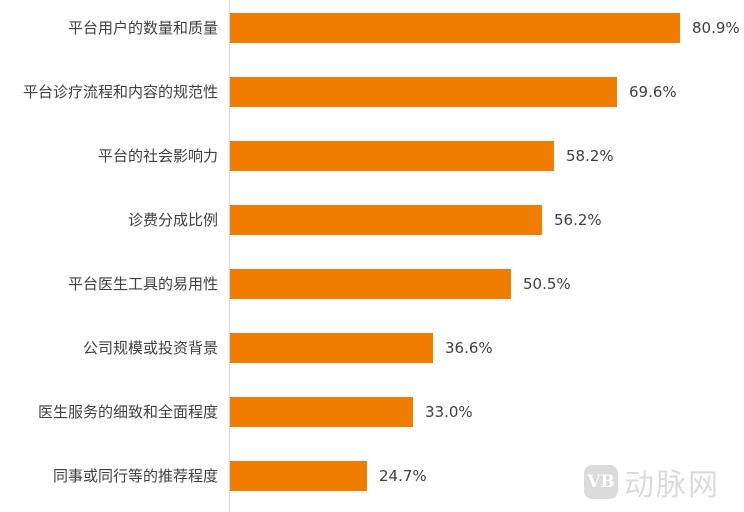 The width and height of the screenshot is (744, 512). Describe the element at coordinates (229, 256) in the screenshot. I see `category-axis-line` at that location.